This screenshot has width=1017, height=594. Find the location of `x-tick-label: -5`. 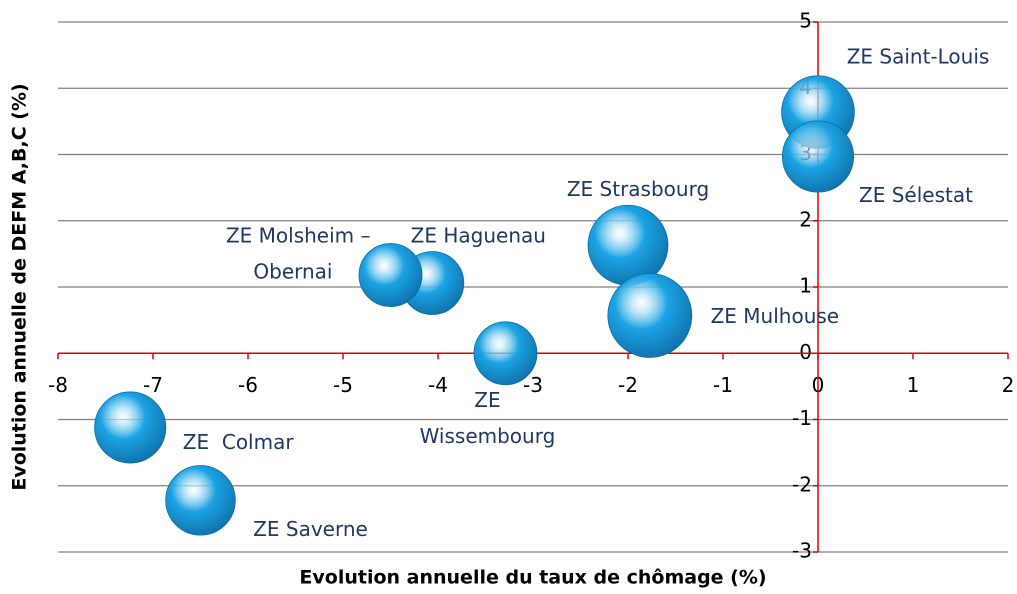

x-tick-label: -5 is located at coordinates (343, 385).